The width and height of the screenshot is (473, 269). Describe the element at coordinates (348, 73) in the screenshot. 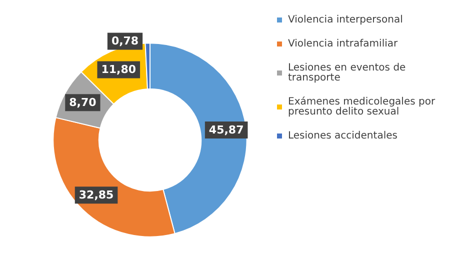

I see `legend-label: Lesiones en eventos de transporte` at that location.